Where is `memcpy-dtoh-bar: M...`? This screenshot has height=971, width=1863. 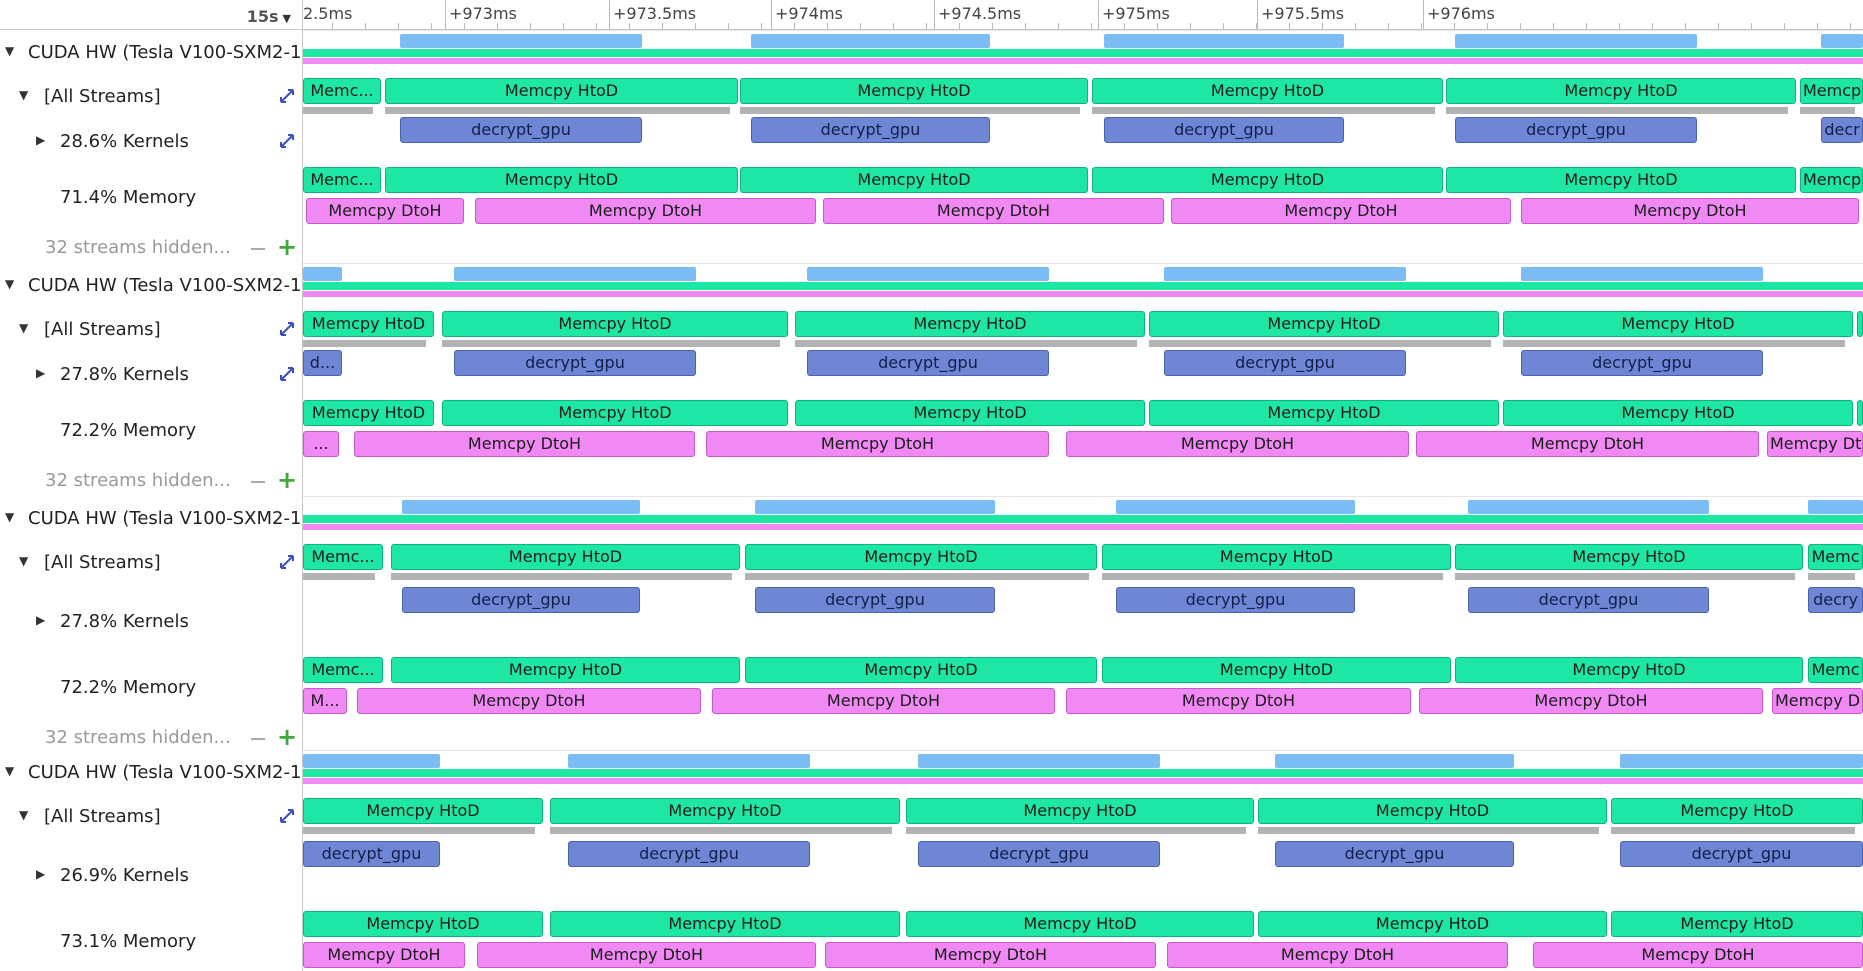 memcpy-dtoh-bar: M... is located at coordinates (325, 701).